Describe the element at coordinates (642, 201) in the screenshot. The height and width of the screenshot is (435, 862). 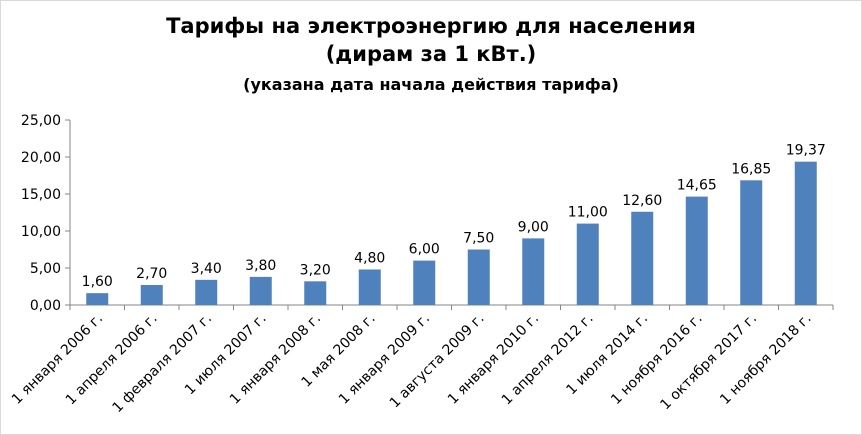
I see `data-label: 12,60` at that location.